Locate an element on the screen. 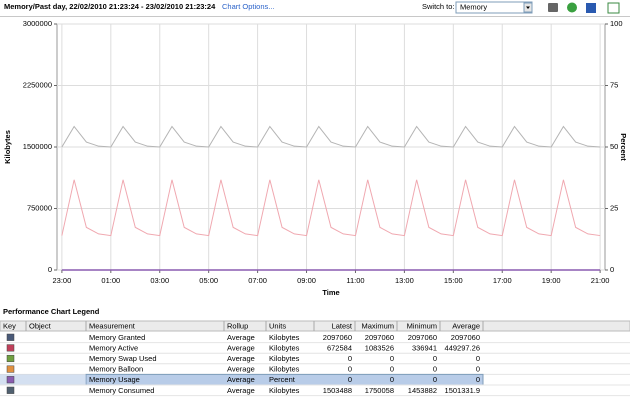 The width and height of the screenshot is (630, 405). popout-icon is located at coordinates (613, 8).